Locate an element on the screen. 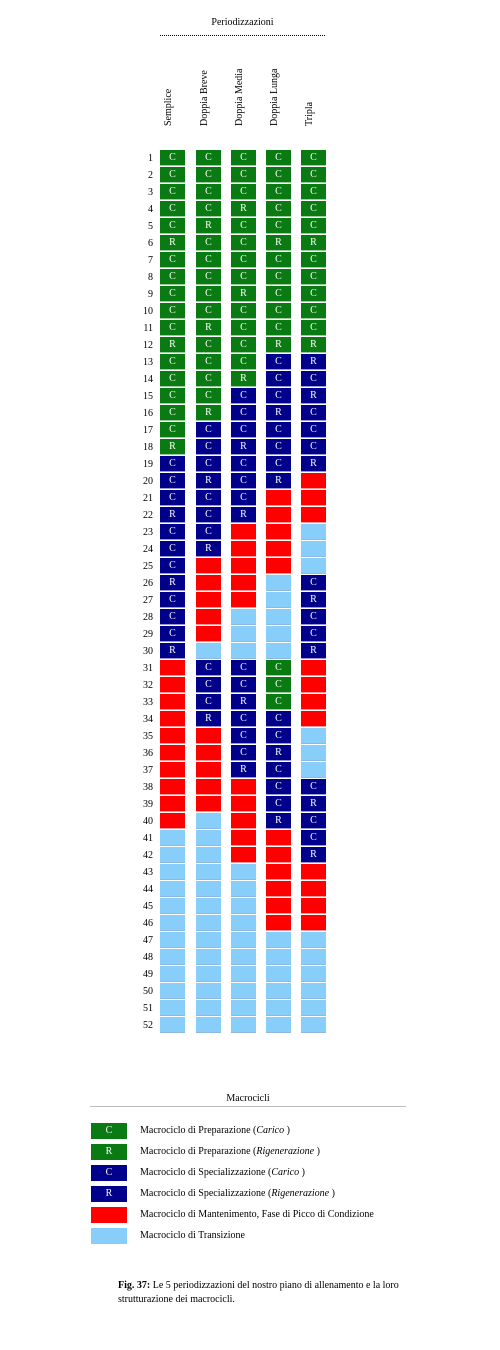 Image resolution: width=500 pixels, height=1350 pixels. week-number: 32 is located at coordinates (148, 685).